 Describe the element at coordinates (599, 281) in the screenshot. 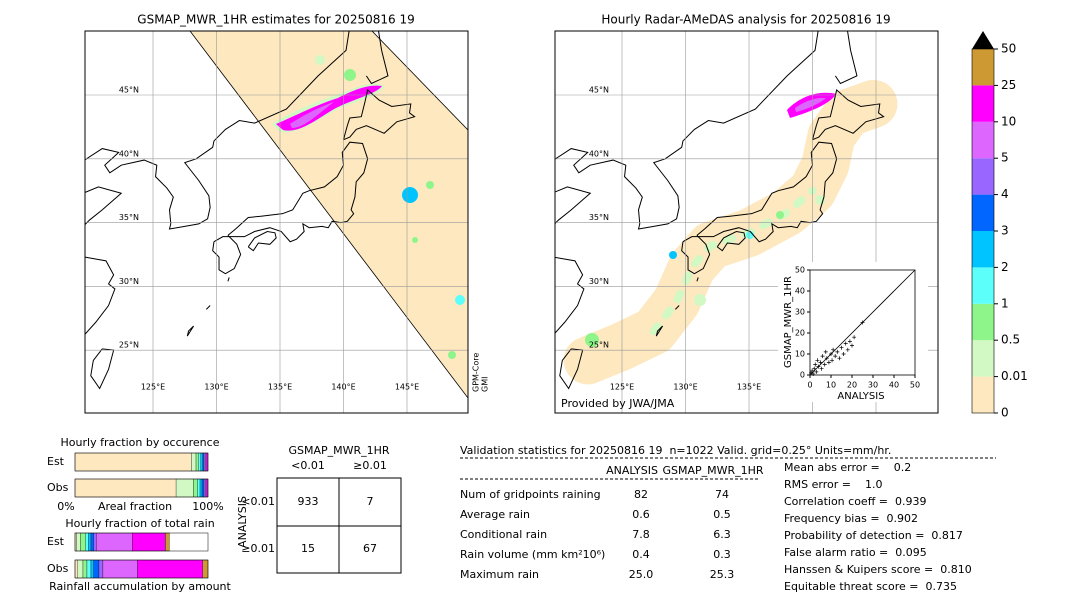

I see `lat-label: 30°N` at that location.